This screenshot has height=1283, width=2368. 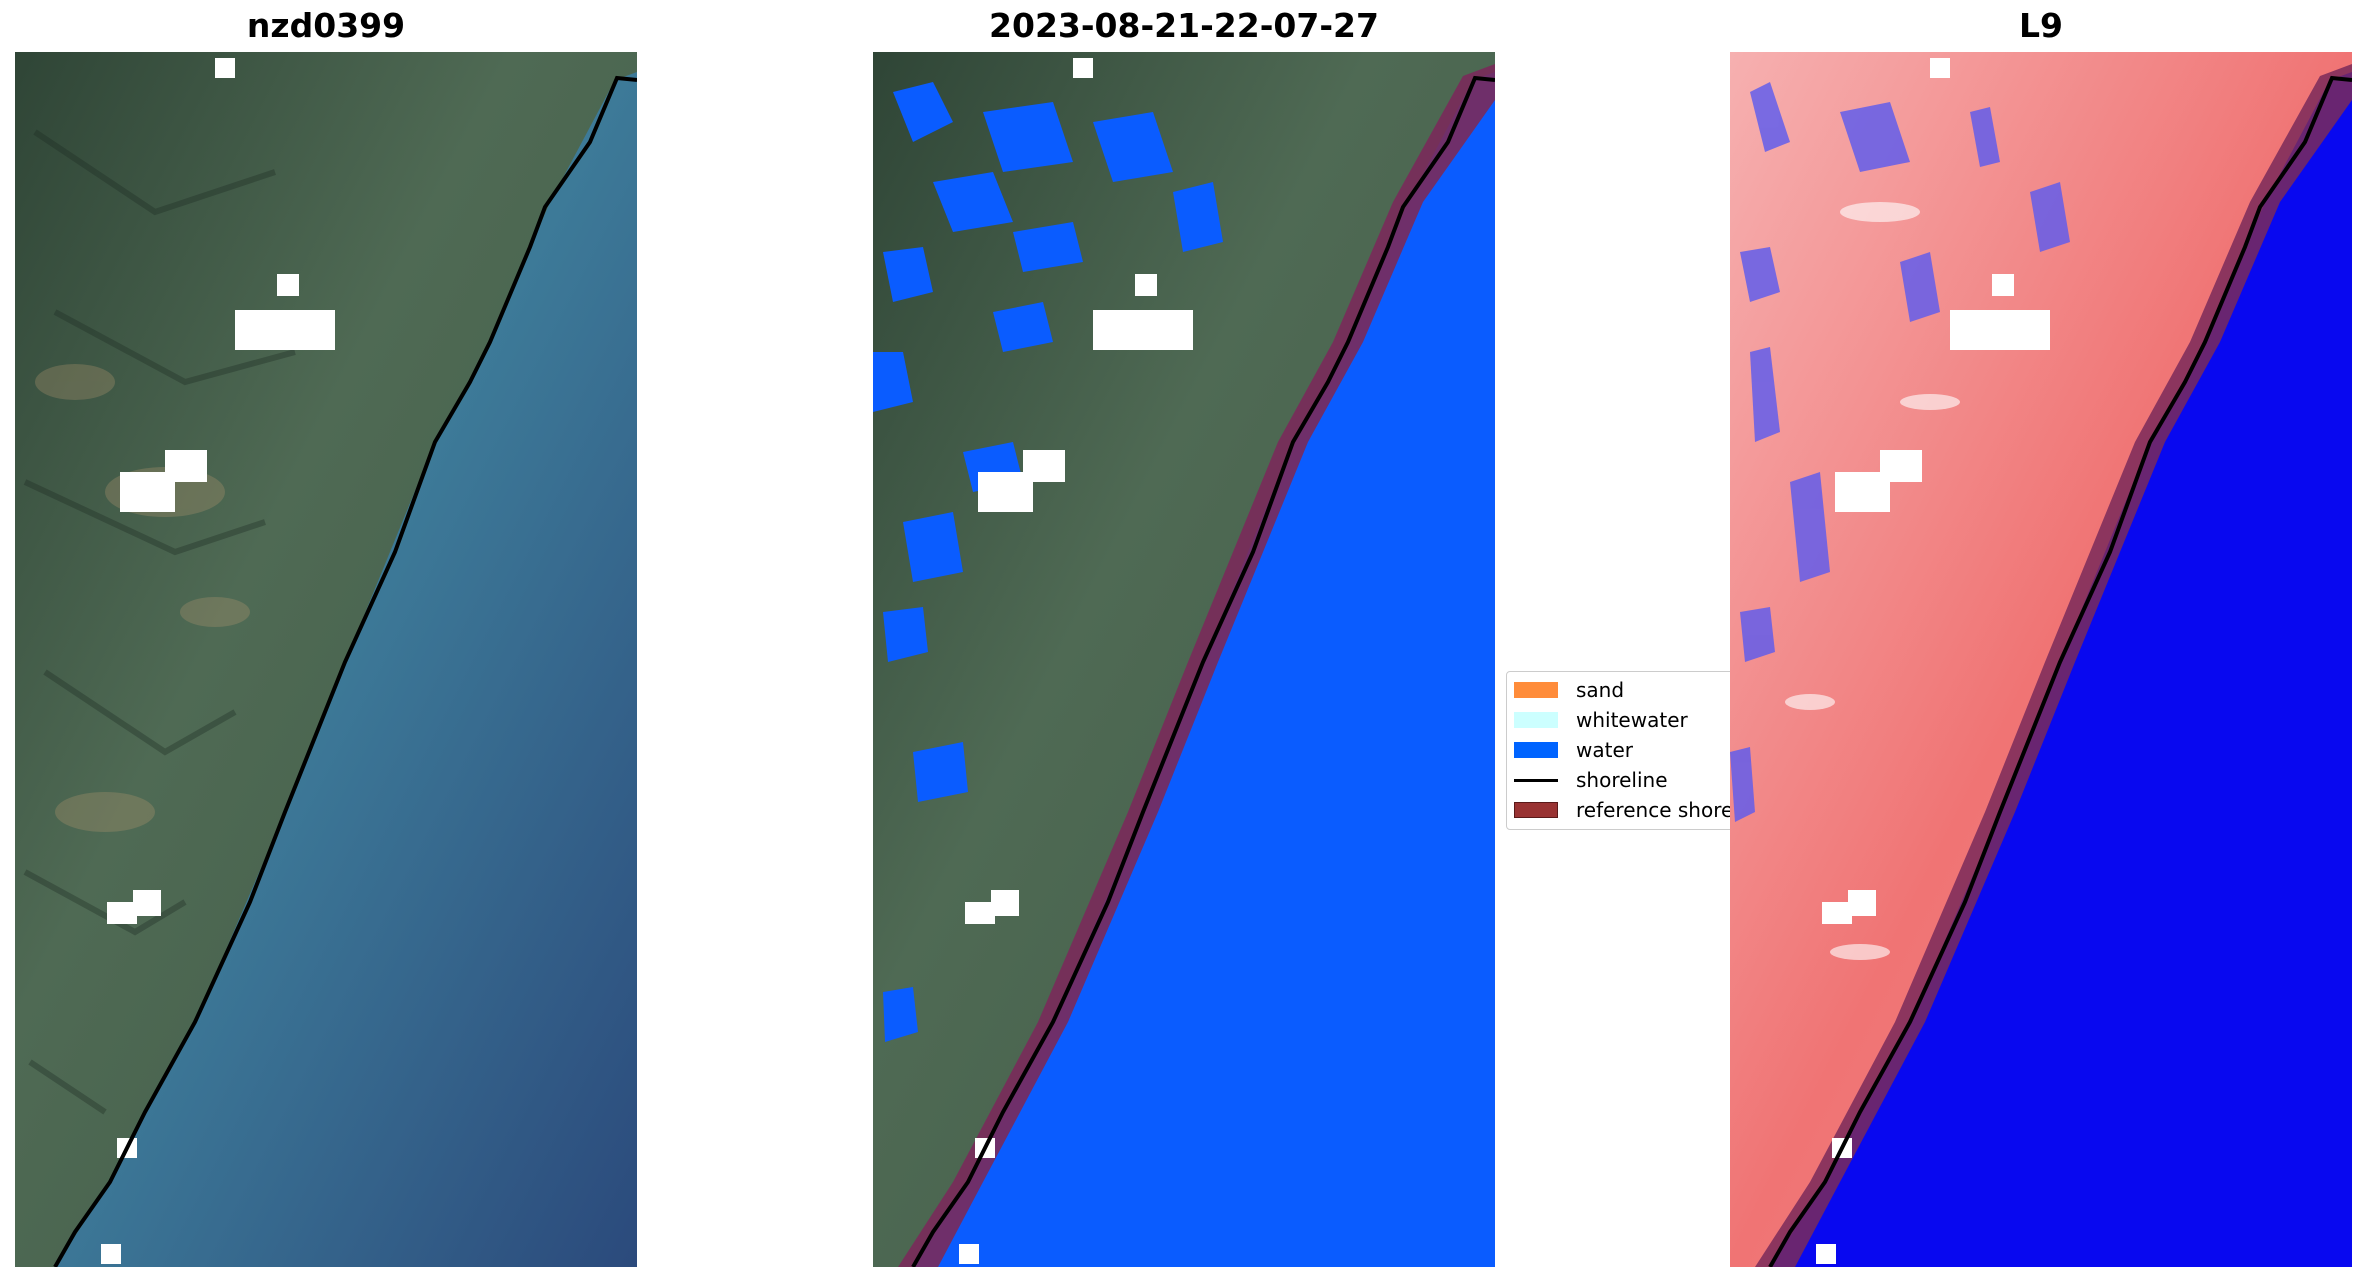 I want to click on legend-label: reference shoreline buffer, so click(x=1655, y=810).